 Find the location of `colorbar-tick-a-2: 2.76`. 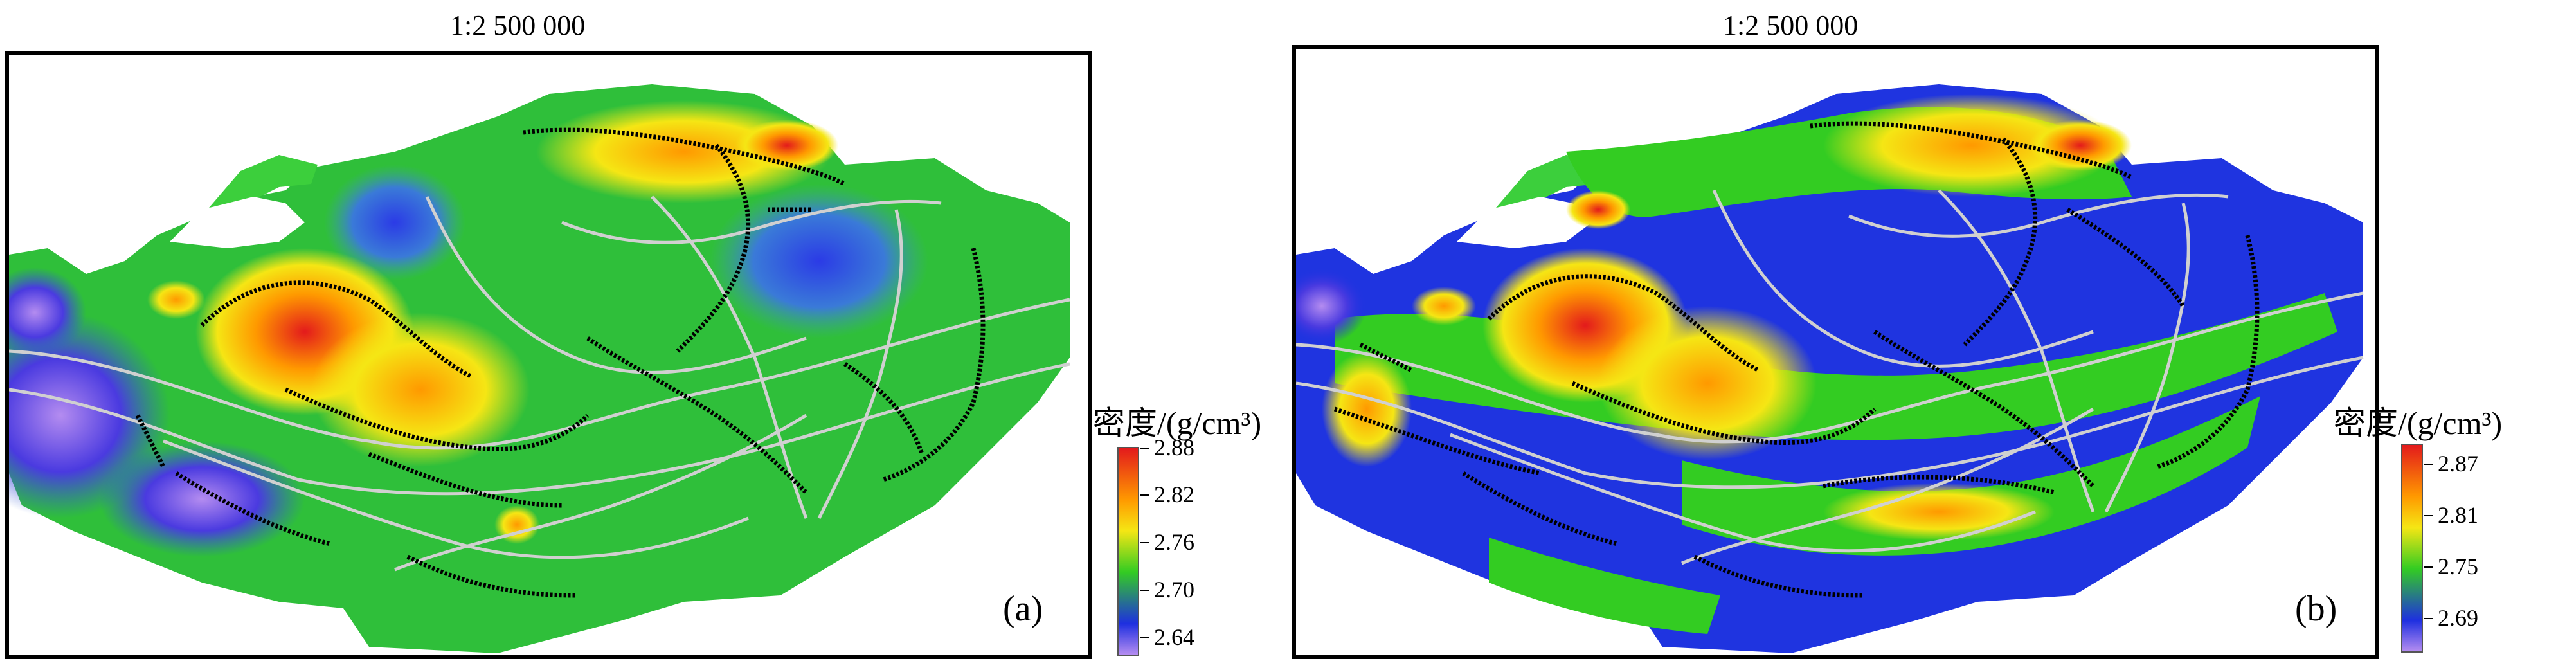

colorbar-tick-a-2: 2.76 is located at coordinates (1167, 542).